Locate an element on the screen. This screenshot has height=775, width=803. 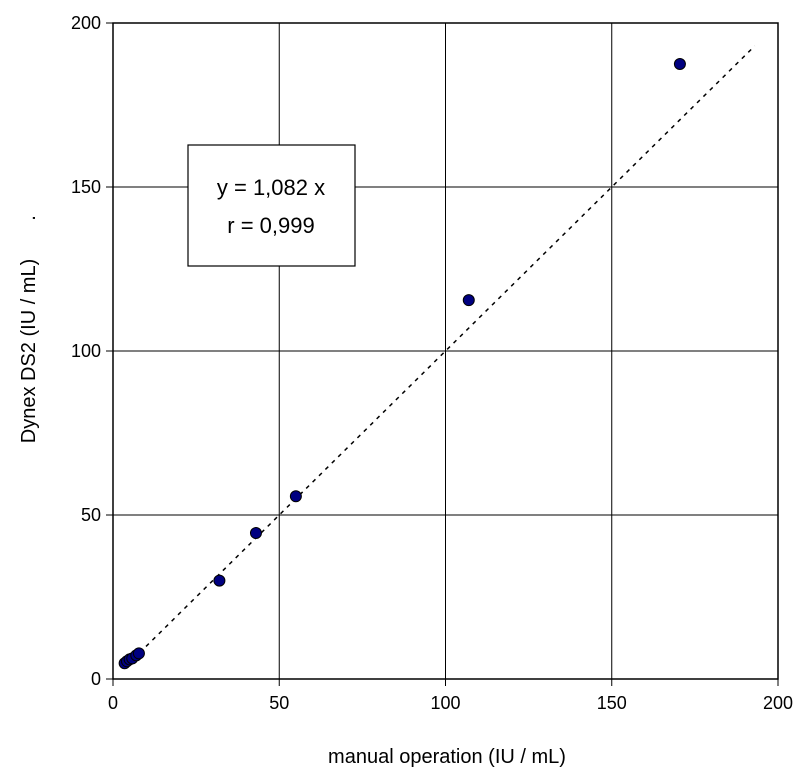
y-tick-label: 150 is located at coordinates (86, 187).